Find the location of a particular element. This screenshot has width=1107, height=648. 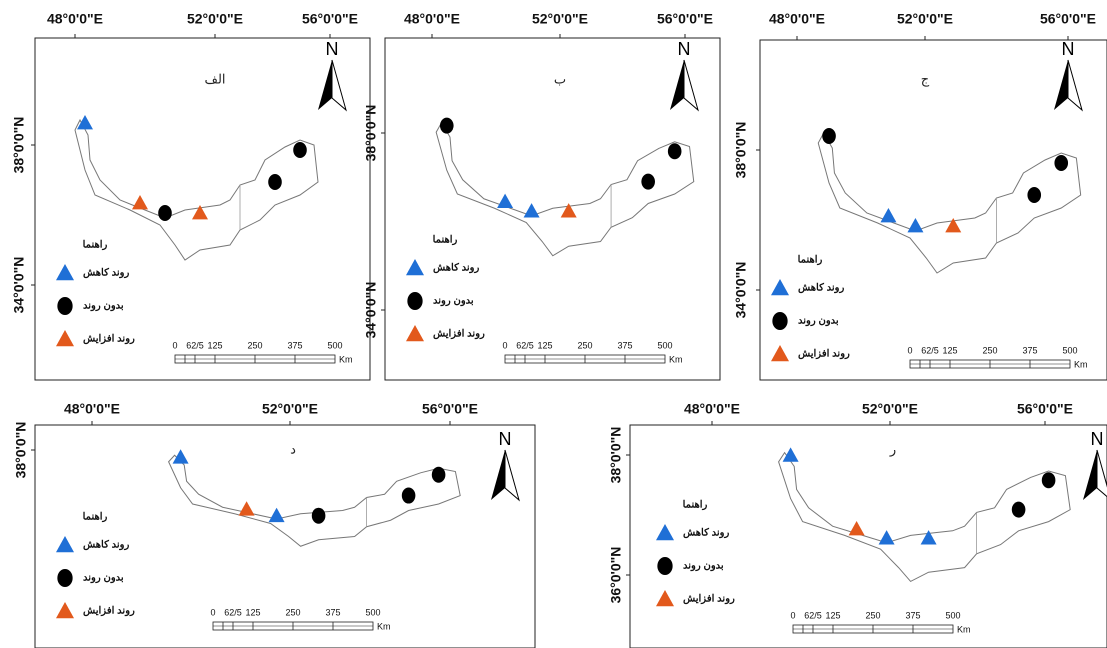

panel-frame is located at coordinates (868, 536).